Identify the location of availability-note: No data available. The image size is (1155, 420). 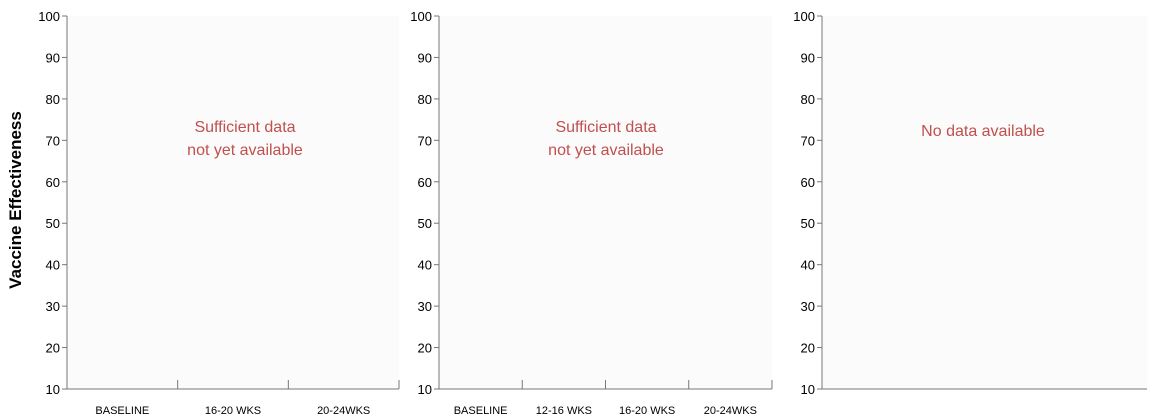
(983, 131).